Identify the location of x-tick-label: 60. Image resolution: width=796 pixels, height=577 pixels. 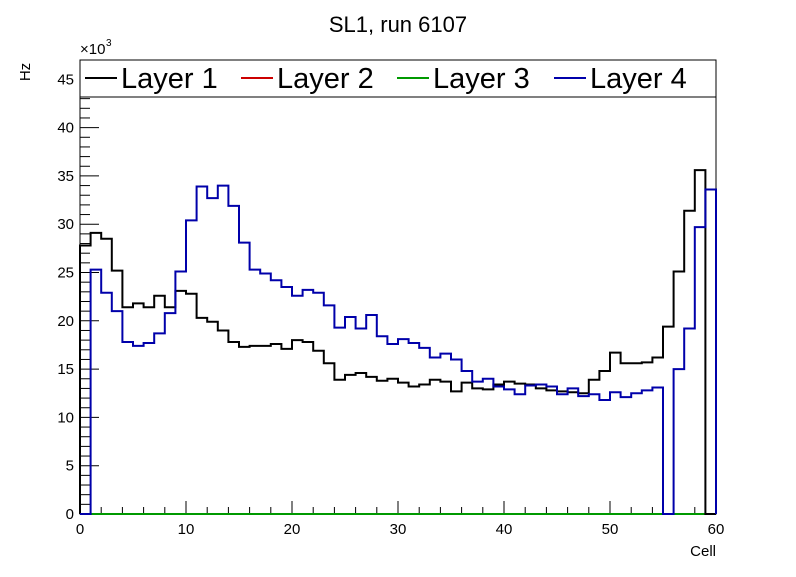
(716, 529).